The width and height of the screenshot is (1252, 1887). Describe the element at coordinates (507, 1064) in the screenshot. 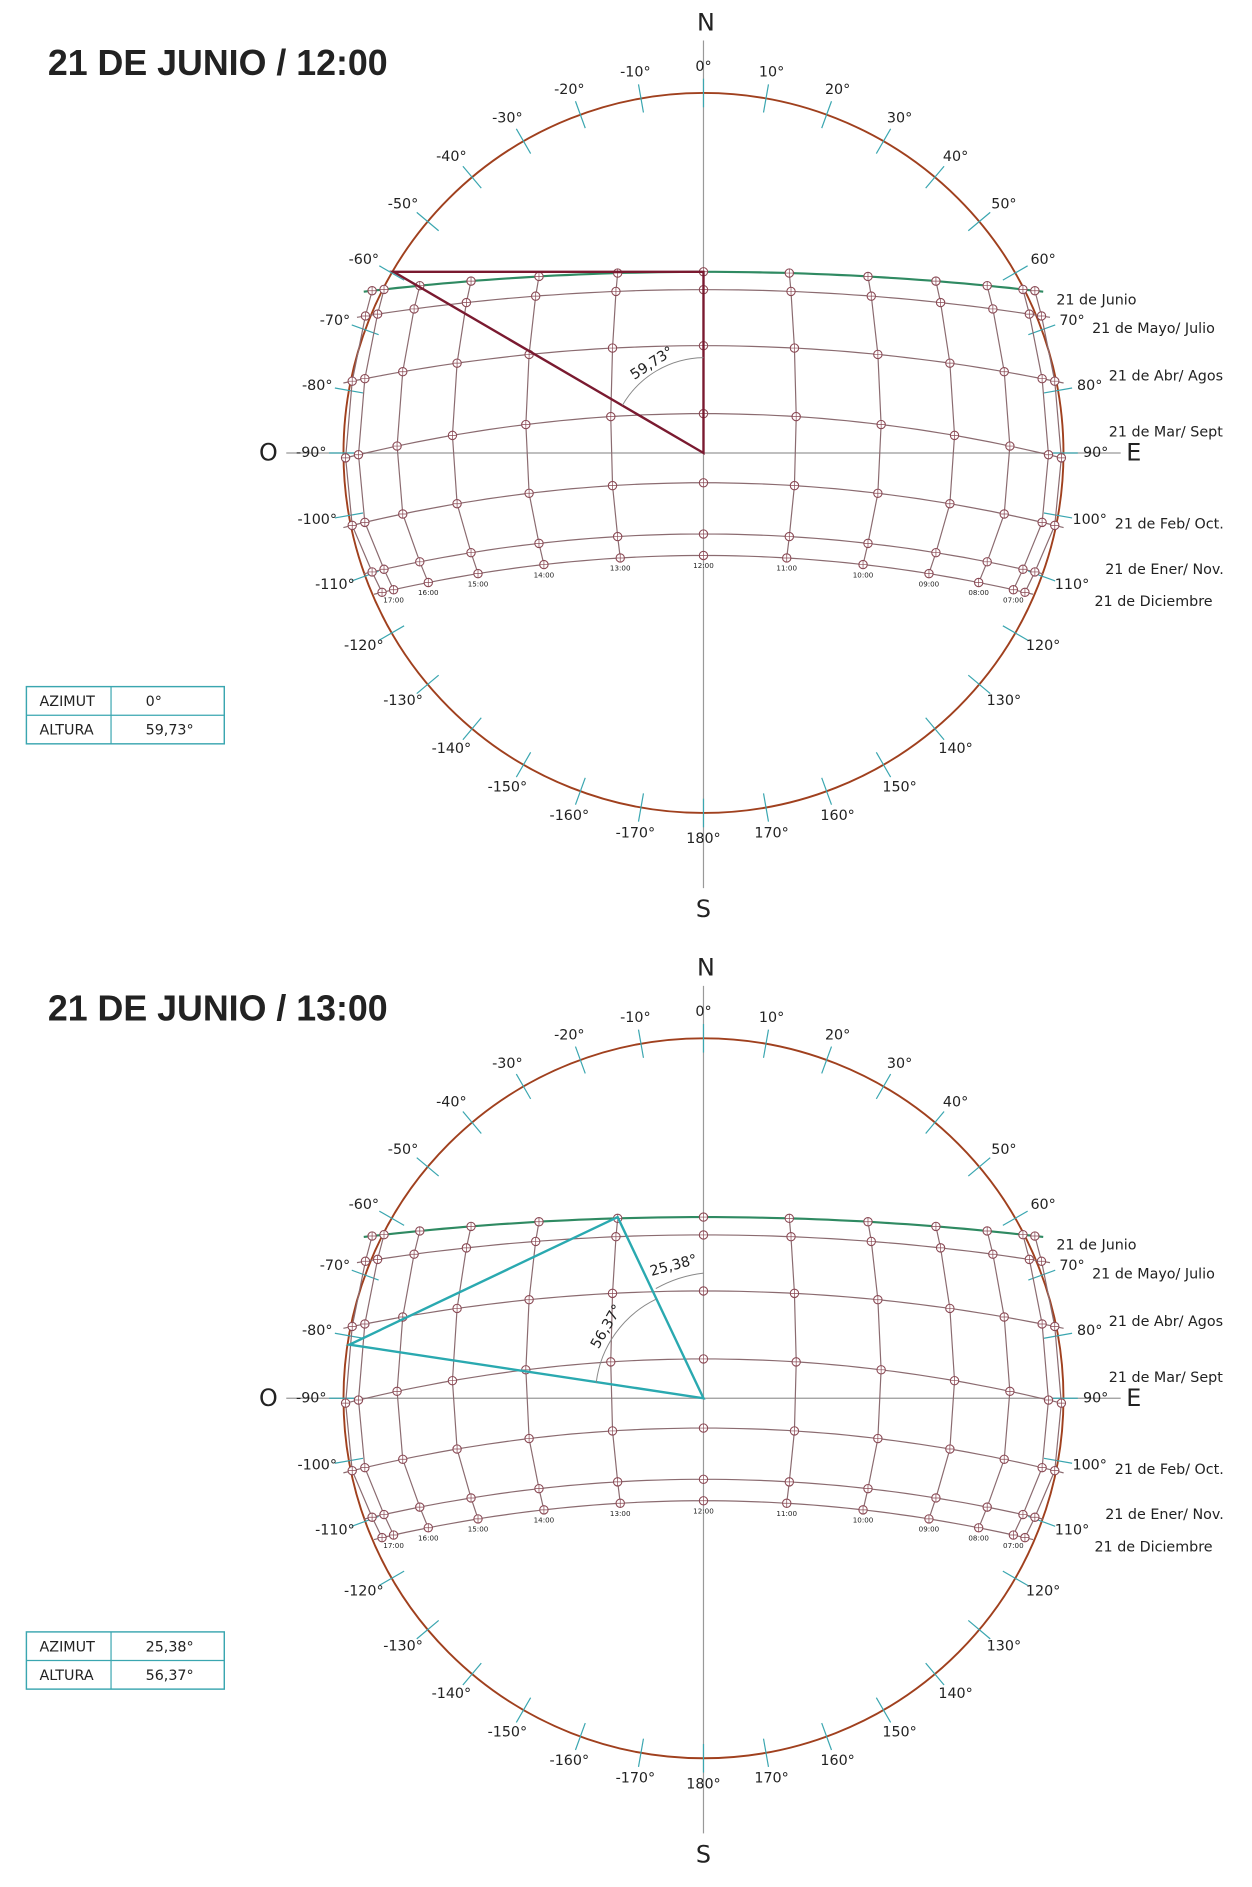

I see `degree-label: -30°` at that location.